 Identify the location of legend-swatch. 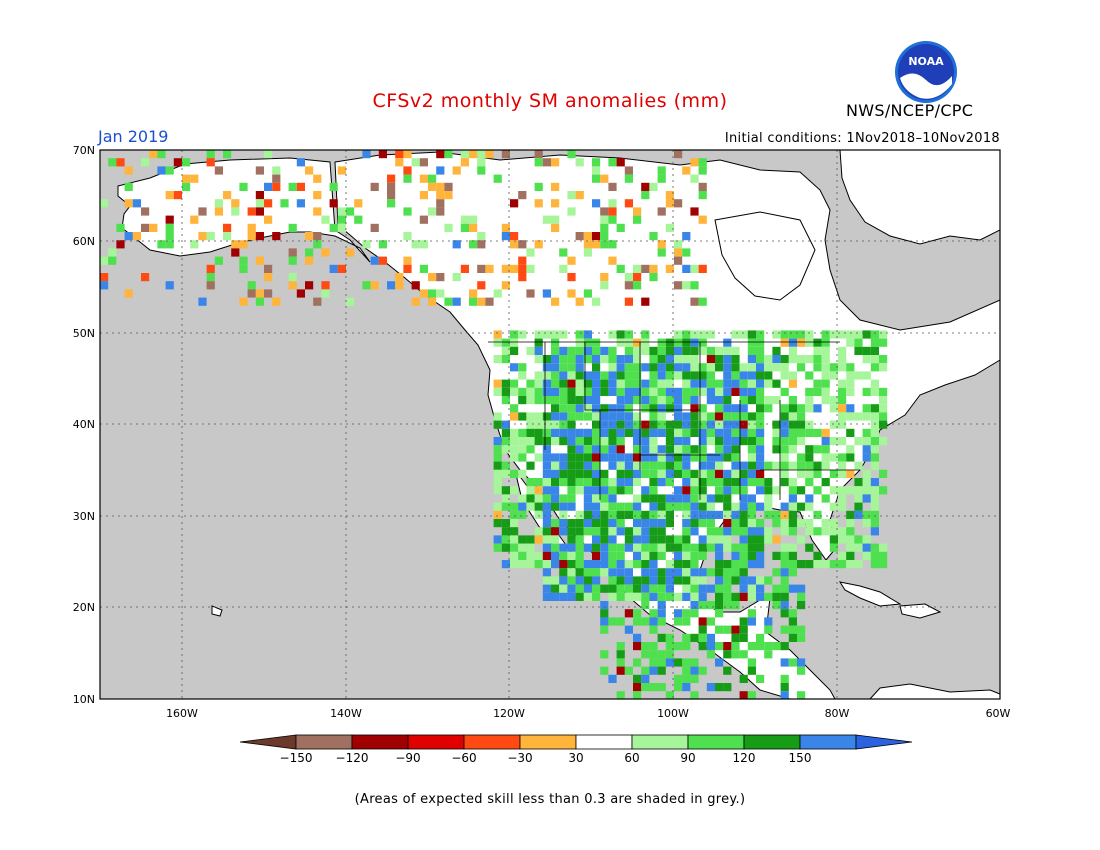
(324, 742).